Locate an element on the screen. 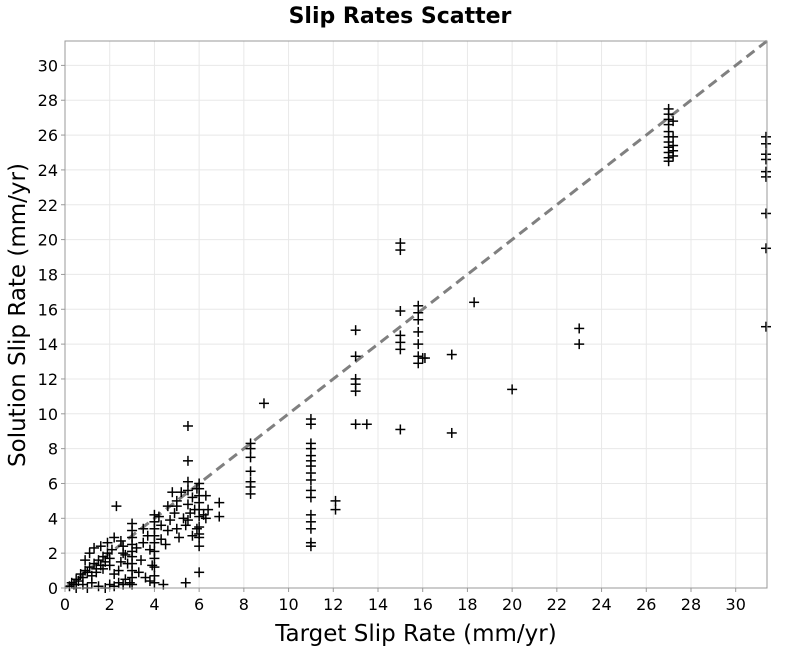 Image resolution: width=800 pixels, height=650 pixels. y-tick-label: 0 is located at coordinates (53, 588).